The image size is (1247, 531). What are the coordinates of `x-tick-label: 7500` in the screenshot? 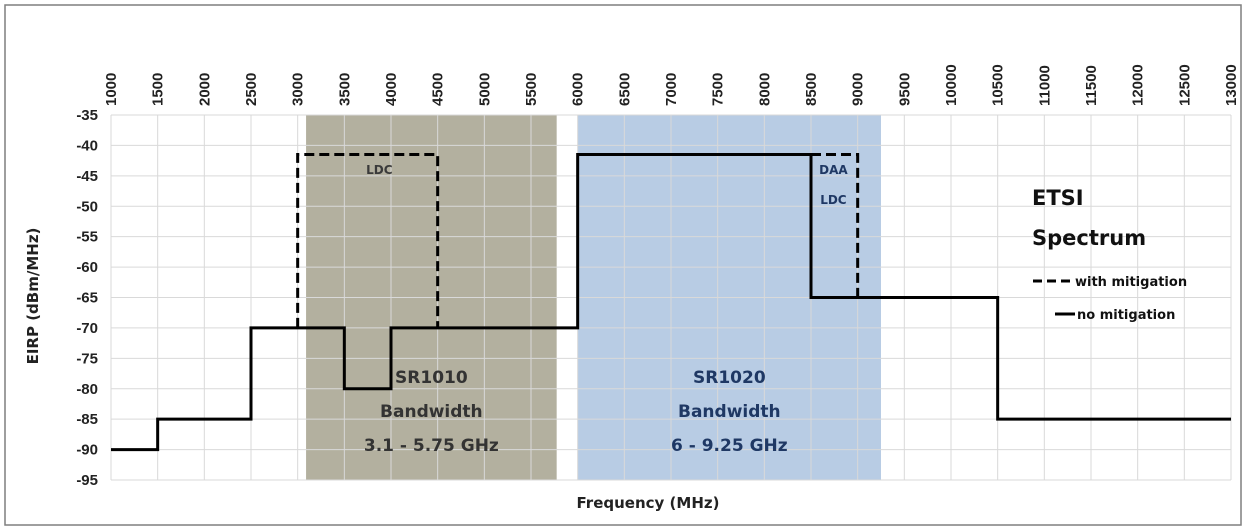 It's located at (718, 89).